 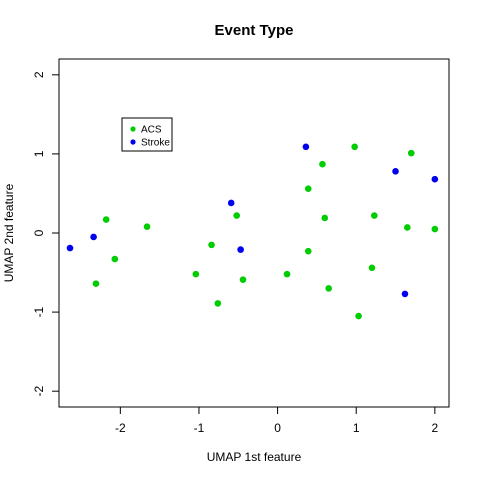 What do you see at coordinates (155, 143) in the screenshot?
I see `legend-label-stroke: Stroke` at bounding box center [155, 143].